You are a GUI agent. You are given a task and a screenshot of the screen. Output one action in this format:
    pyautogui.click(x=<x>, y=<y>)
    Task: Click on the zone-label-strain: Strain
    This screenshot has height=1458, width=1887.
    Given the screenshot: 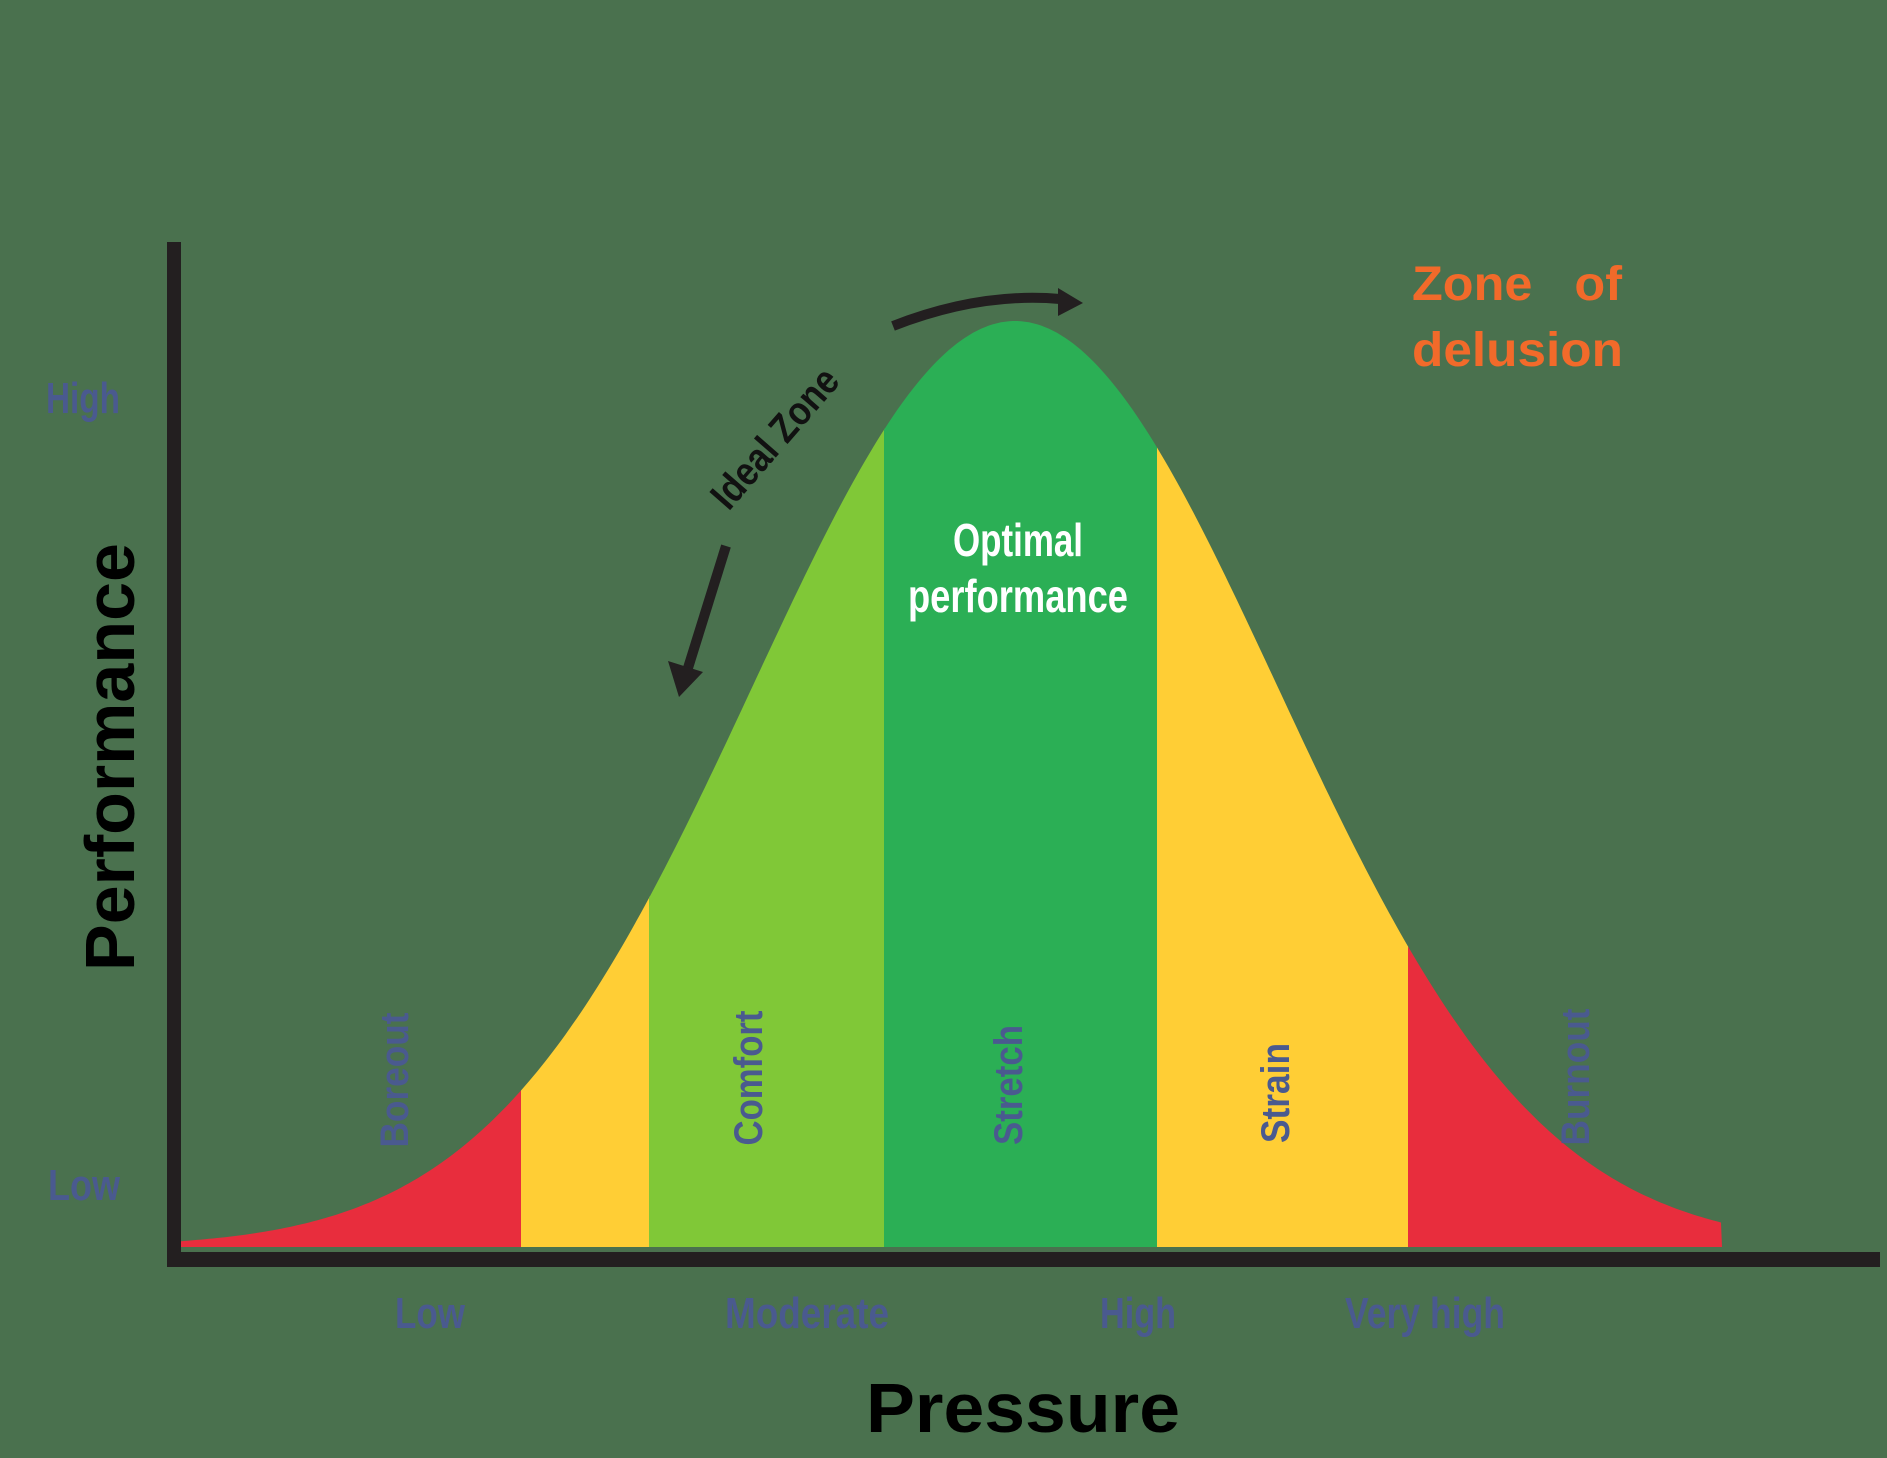 What is the action you would take?
    pyautogui.click(x=1276, y=1093)
    